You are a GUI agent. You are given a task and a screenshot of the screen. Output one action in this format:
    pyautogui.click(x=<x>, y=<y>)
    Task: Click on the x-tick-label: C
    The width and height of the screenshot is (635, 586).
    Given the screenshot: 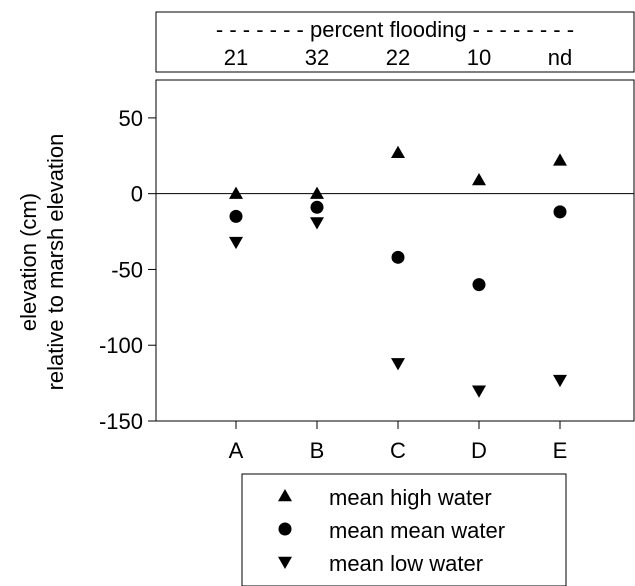 What is the action you would take?
    pyautogui.click(x=398, y=450)
    